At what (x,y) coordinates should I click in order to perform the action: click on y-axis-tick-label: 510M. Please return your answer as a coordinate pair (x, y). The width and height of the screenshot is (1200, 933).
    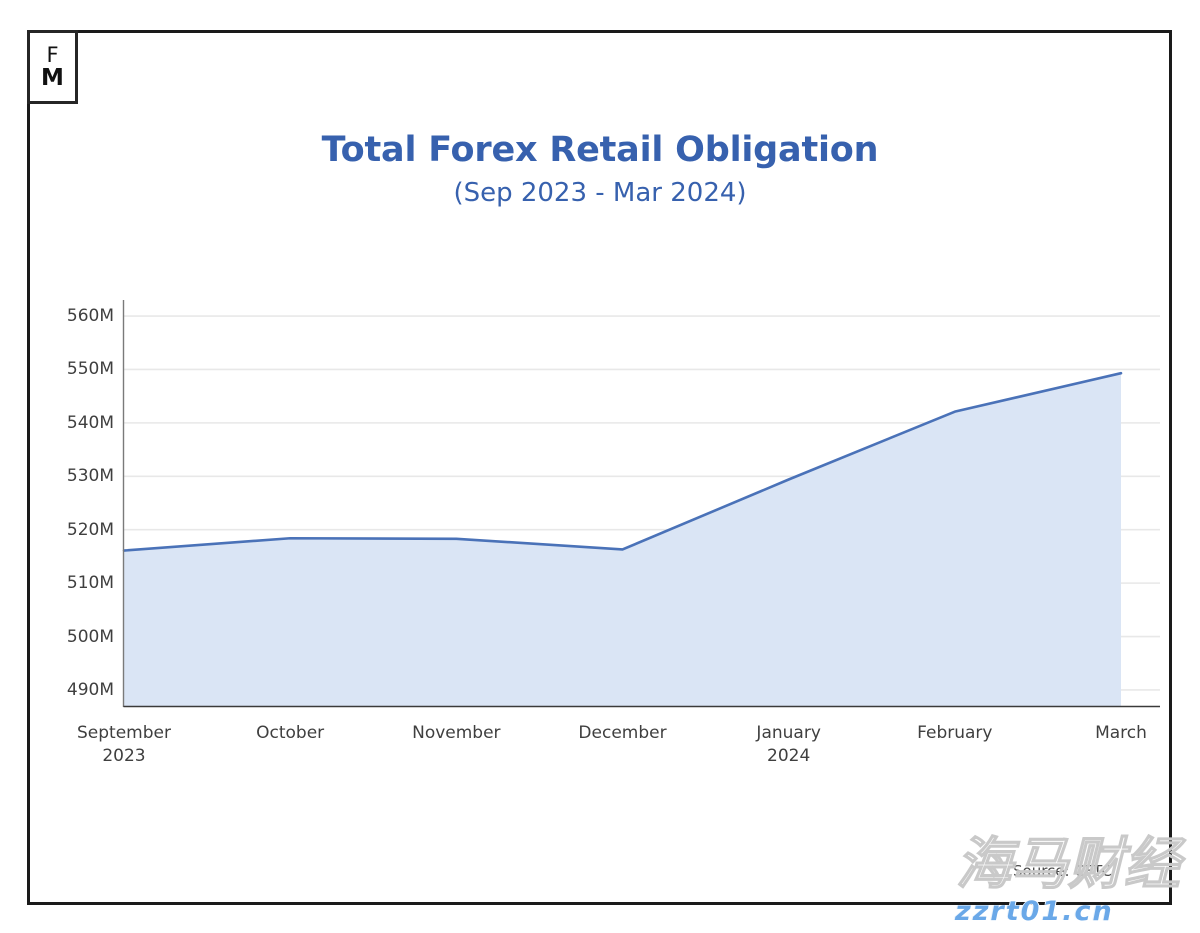
    Looking at the image, I should click on (90, 583).